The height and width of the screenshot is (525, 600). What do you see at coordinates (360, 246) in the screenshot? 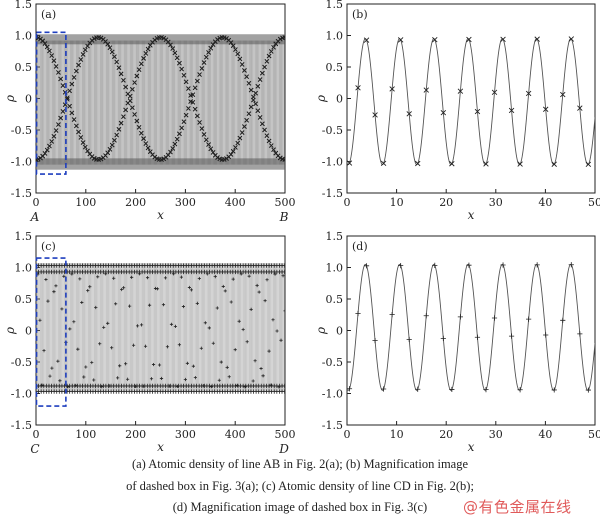
I see `panel-label: (d)` at bounding box center [360, 246].